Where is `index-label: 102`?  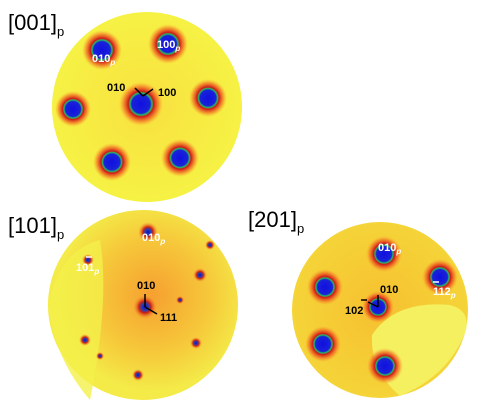 index-label: 102 is located at coordinates (354, 311).